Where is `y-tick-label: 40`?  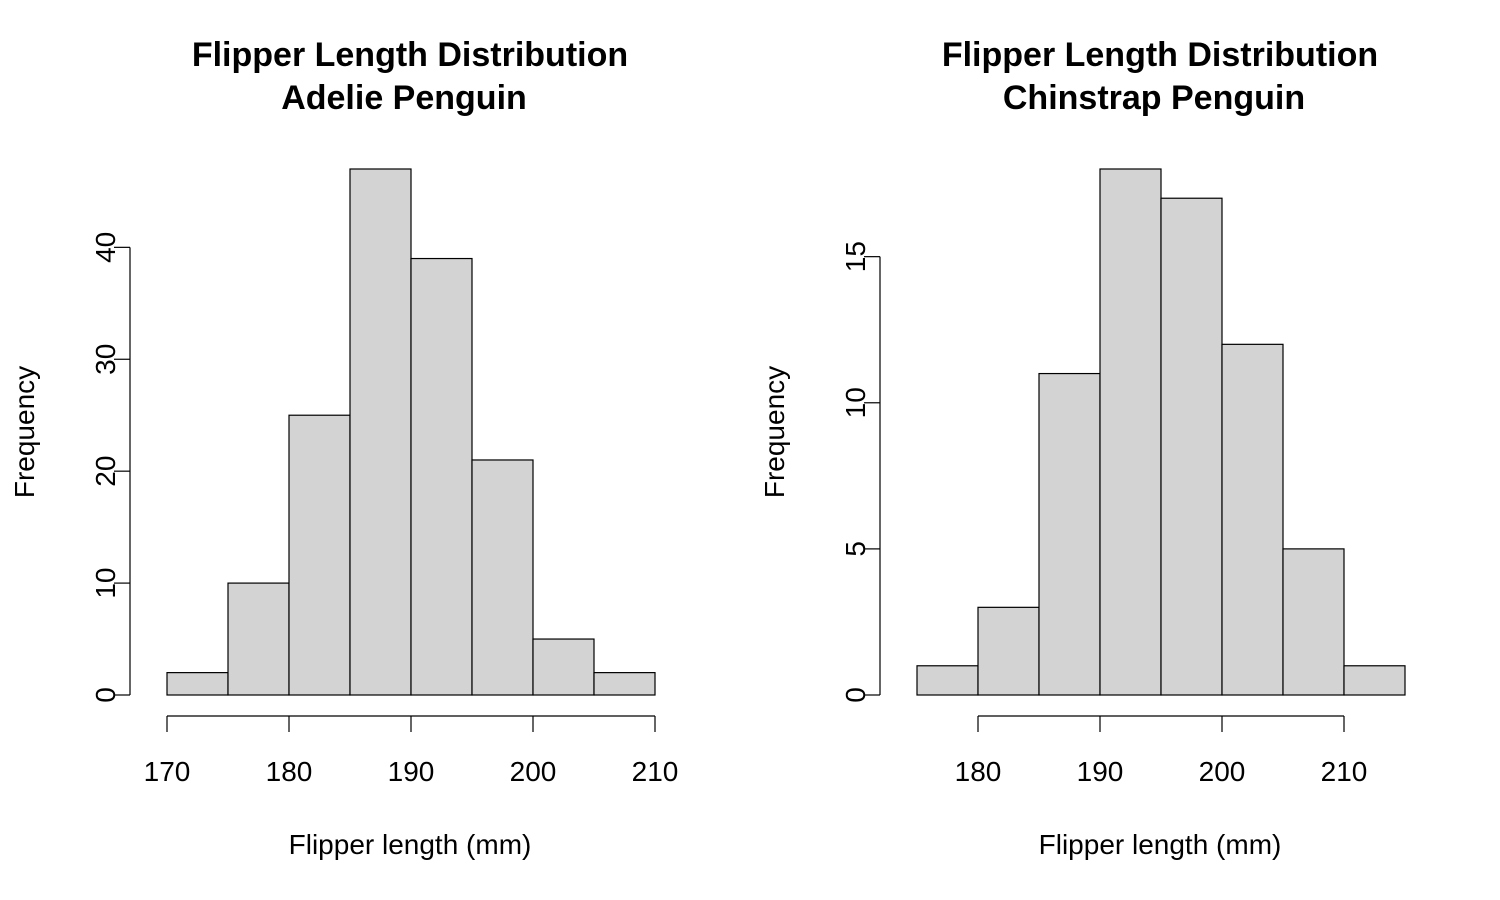
y-tick-label: 40 is located at coordinates (105, 247).